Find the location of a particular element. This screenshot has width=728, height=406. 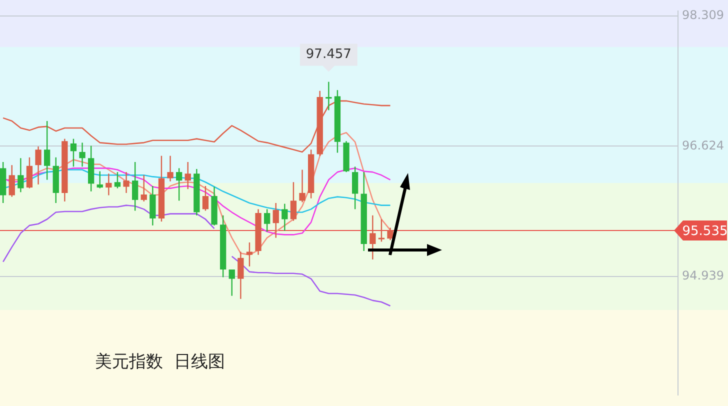

y-tick-label: 94.939 is located at coordinates (703, 275).